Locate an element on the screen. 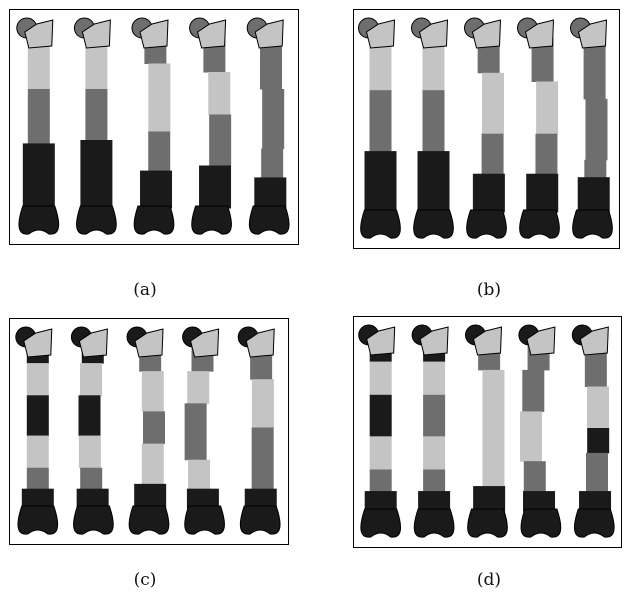 The image size is (627, 595). caption-d: (d) is located at coordinates (489, 580).